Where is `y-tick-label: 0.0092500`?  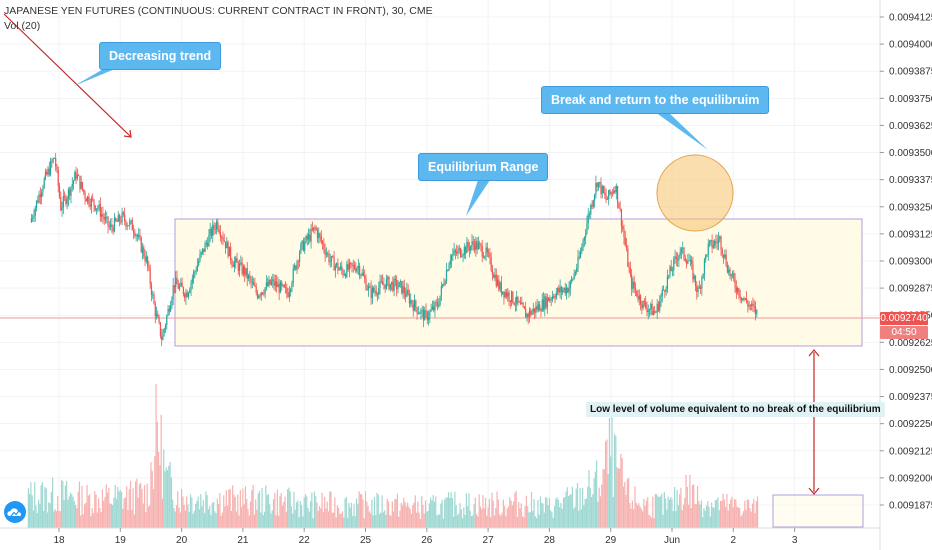 y-tick-label: 0.0092500 is located at coordinates (910, 370).